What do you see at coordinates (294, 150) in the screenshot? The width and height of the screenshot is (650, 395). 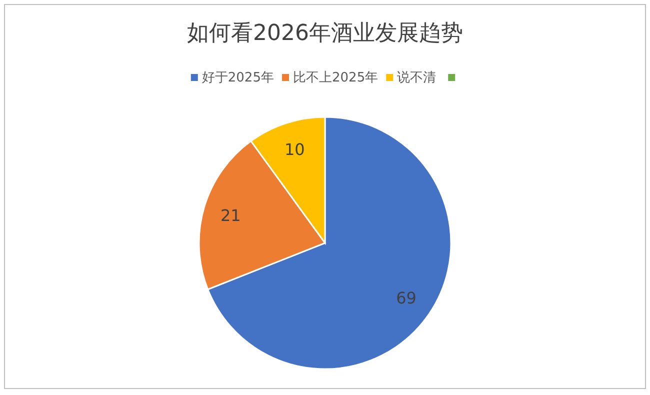 I see `data-label: 10` at bounding box center [294, 150].